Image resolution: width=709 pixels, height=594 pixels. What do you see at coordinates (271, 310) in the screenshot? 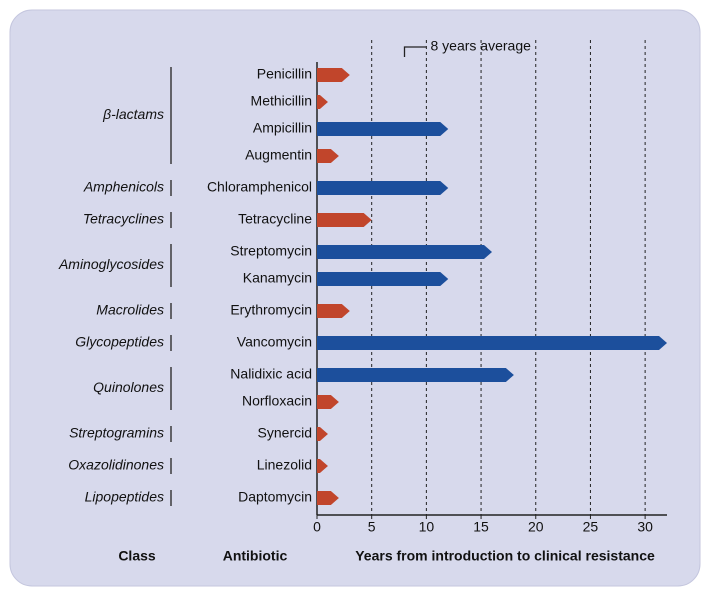
I see `y-tick-label: Erythromycin` at bounding box center [271, 310].